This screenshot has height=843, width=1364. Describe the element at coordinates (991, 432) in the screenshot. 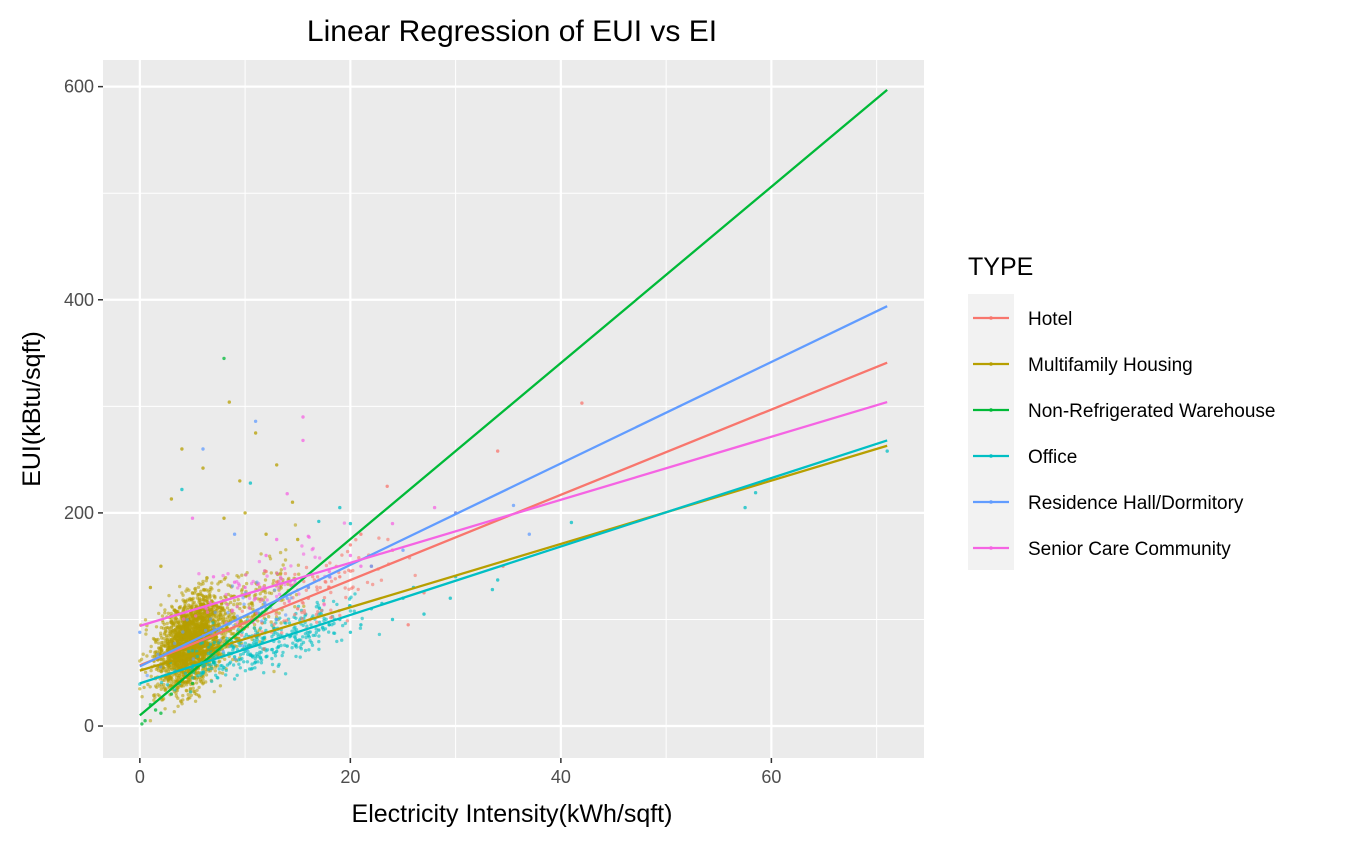

I see `legend-key-background` at that location.